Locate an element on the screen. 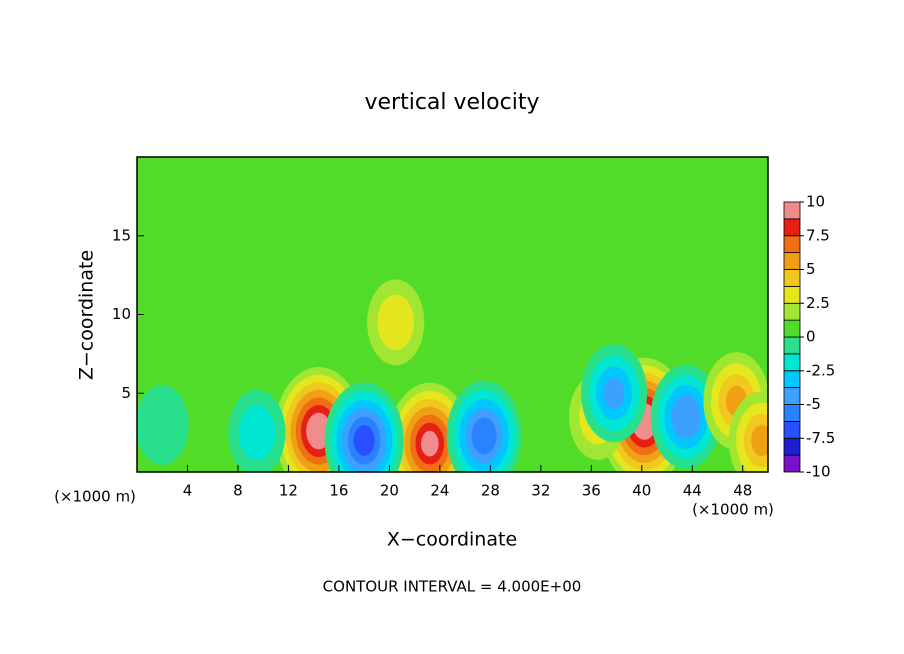 This screenshot has width=904, height=654. colorbar-label: 0 is located at coordinates (811, 337).